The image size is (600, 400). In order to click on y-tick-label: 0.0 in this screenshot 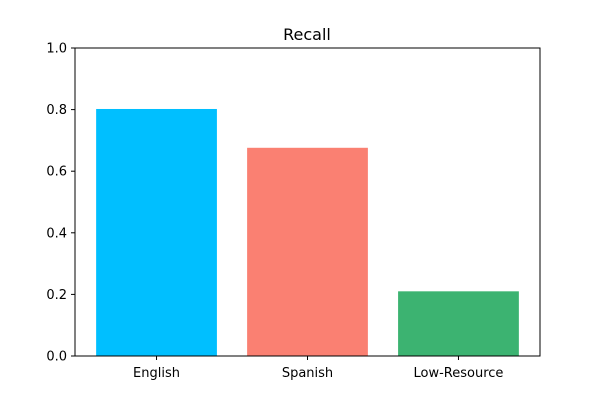, I will do `click(56, 357)`.